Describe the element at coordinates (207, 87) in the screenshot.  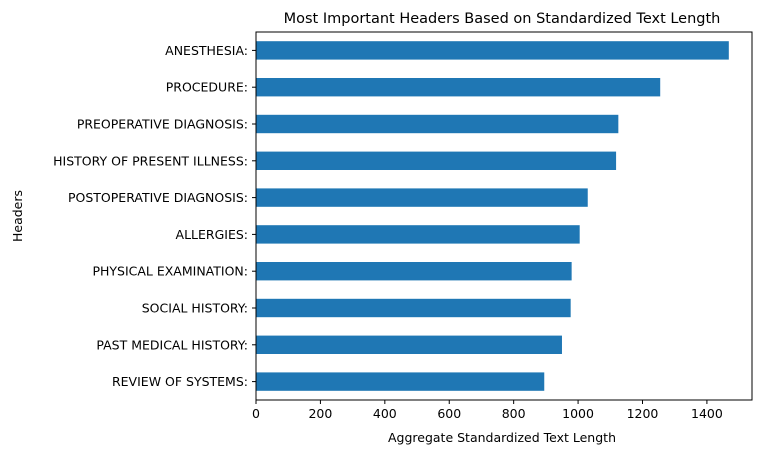
I see `y-tick-label: PROCEDURE:` at that location.